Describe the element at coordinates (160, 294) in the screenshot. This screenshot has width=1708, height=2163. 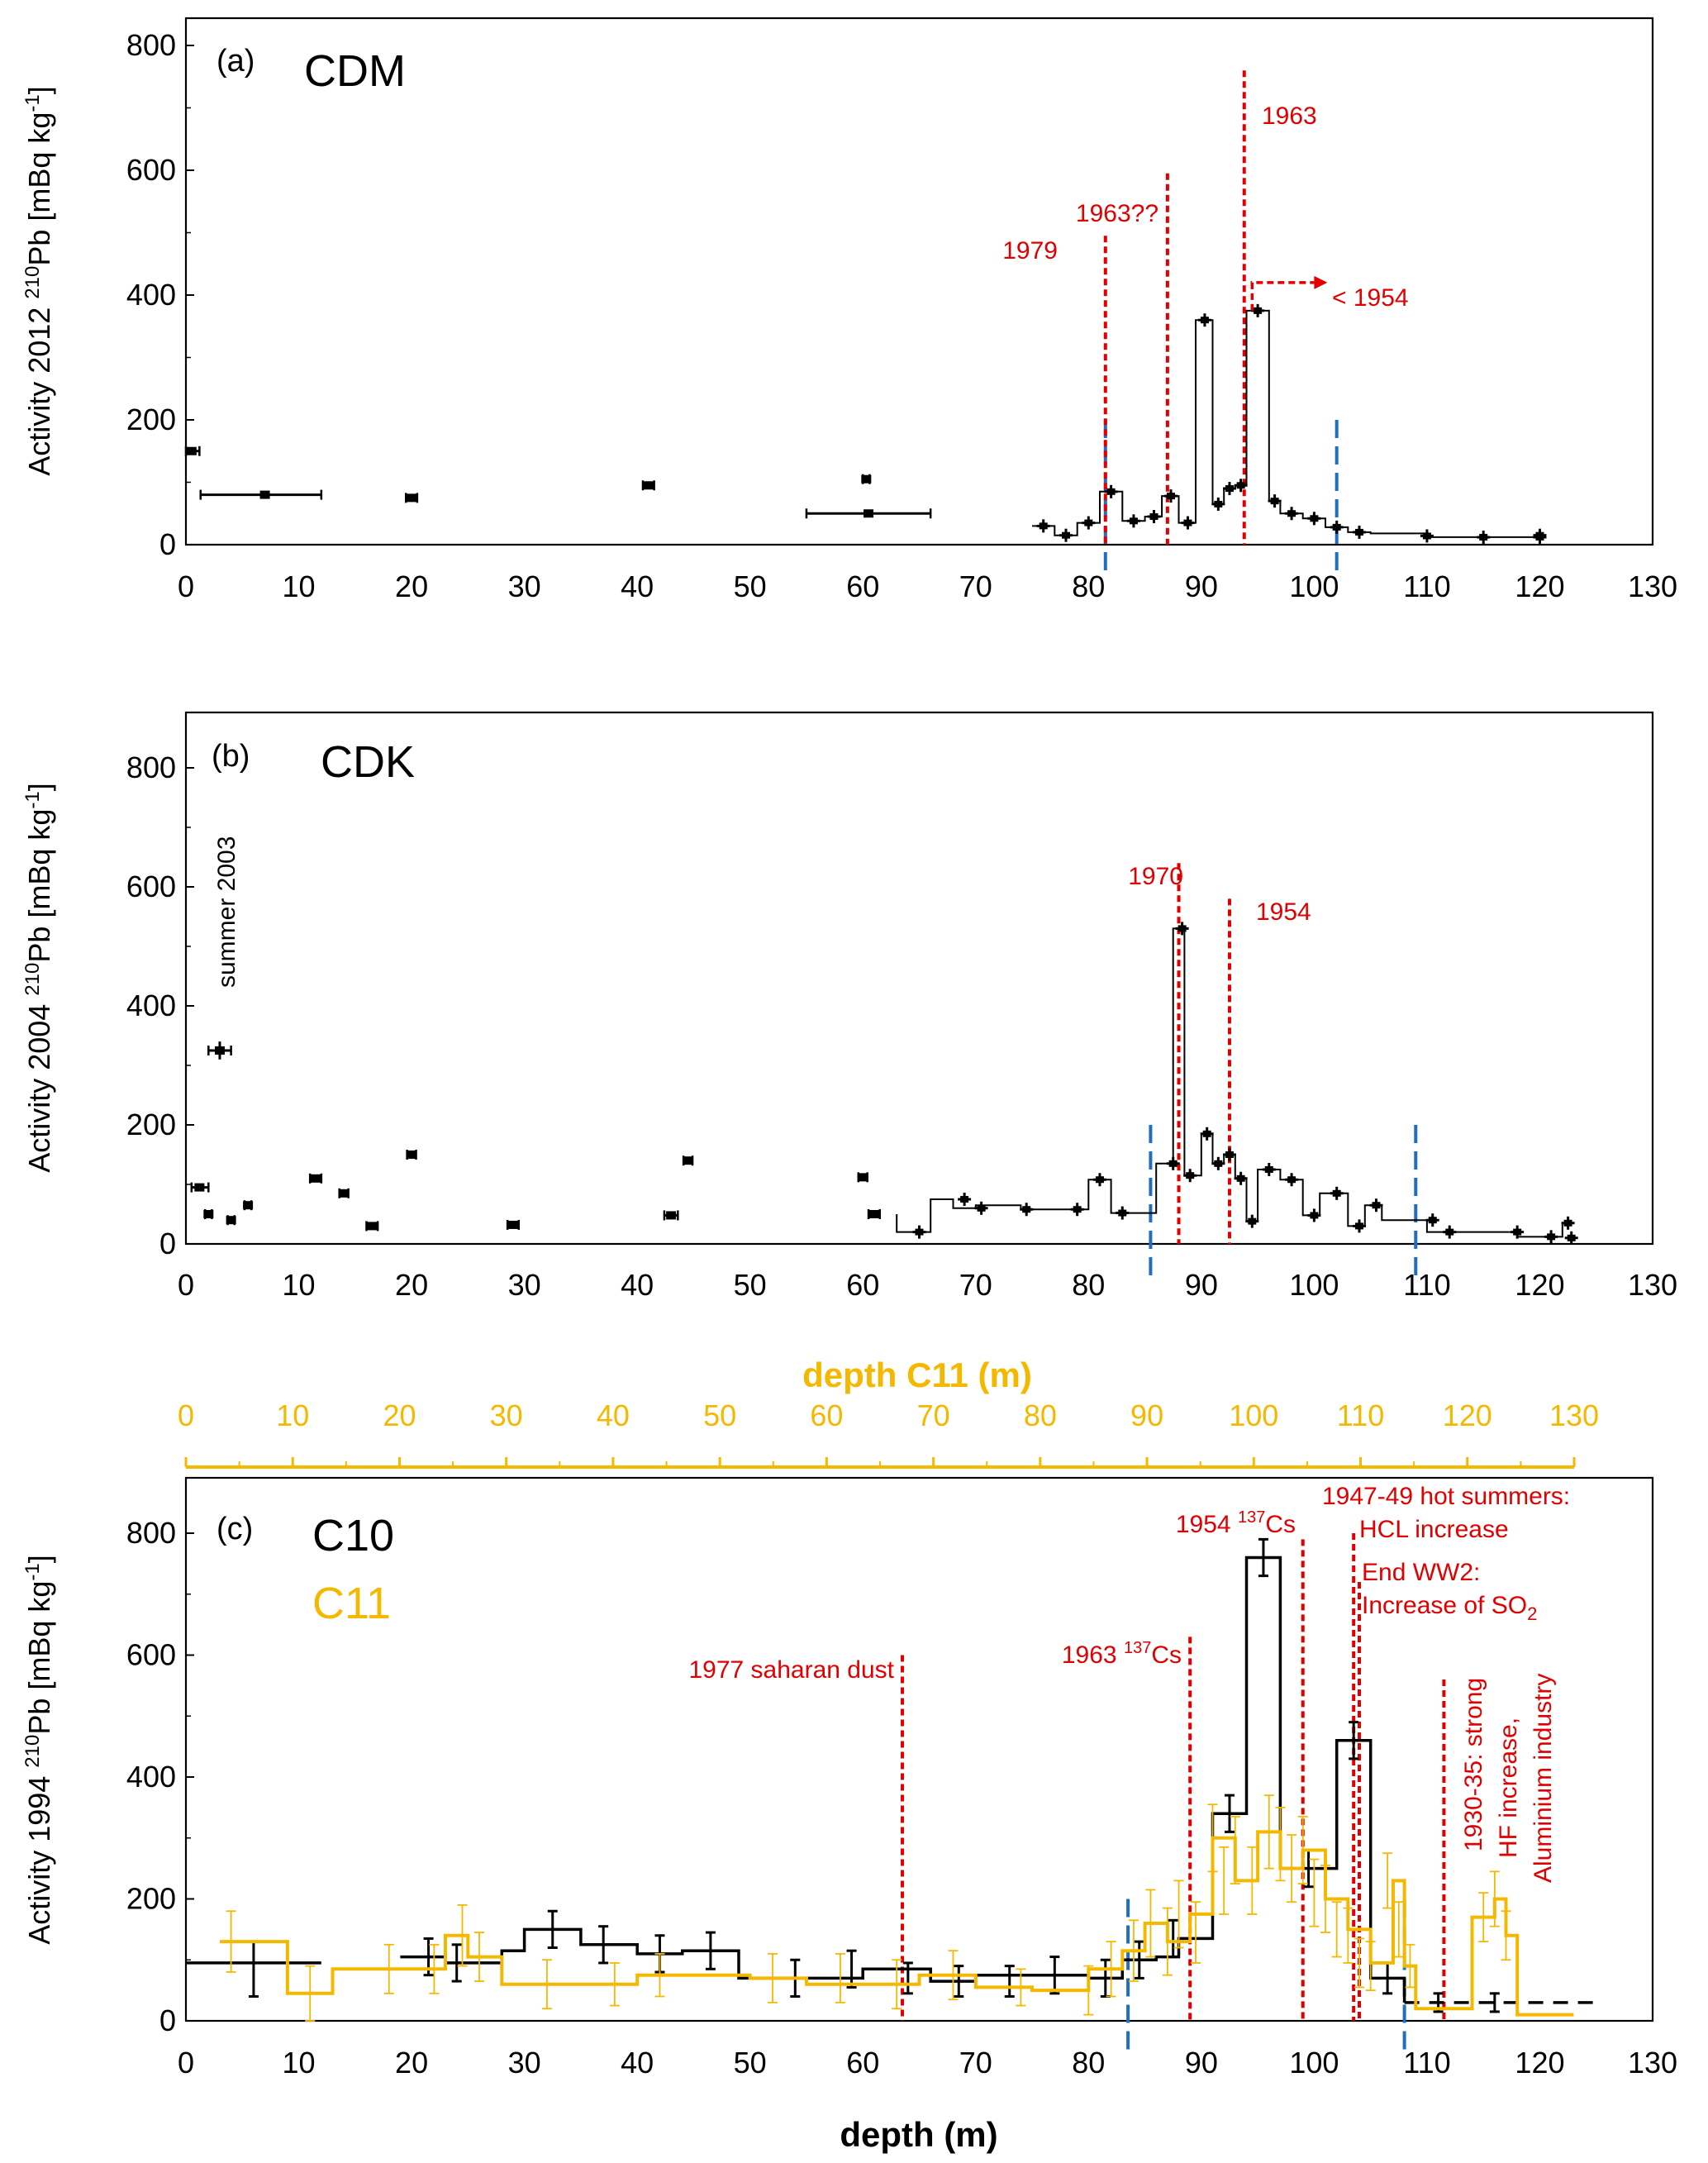
I see `panel-a-y-ticks: 0 200 400 600 800` at that location.